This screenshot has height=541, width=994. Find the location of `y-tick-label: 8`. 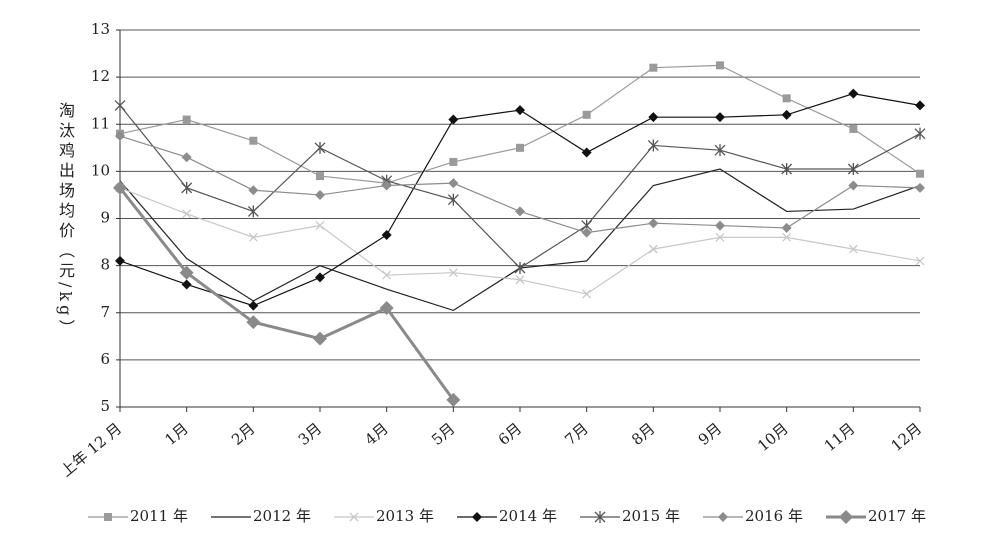

y-tick-label: 8 is located at coordinates (105, 265).